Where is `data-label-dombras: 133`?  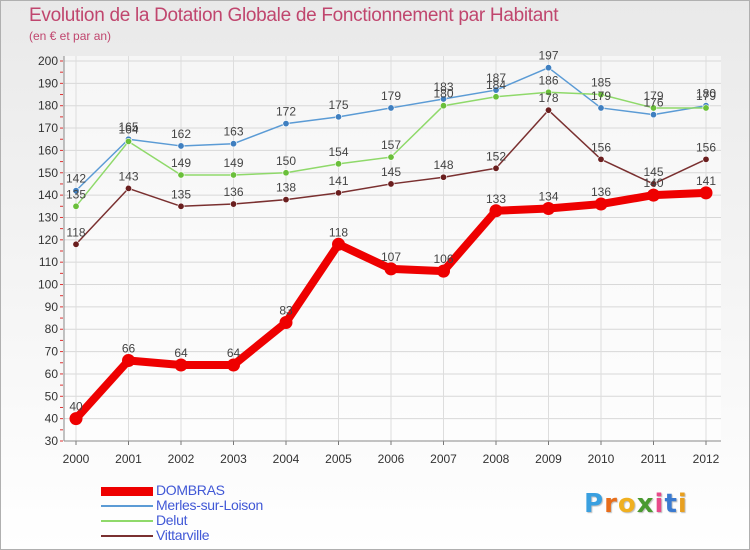 data-label-dombras: 133 is located at coordinates (496, 199).